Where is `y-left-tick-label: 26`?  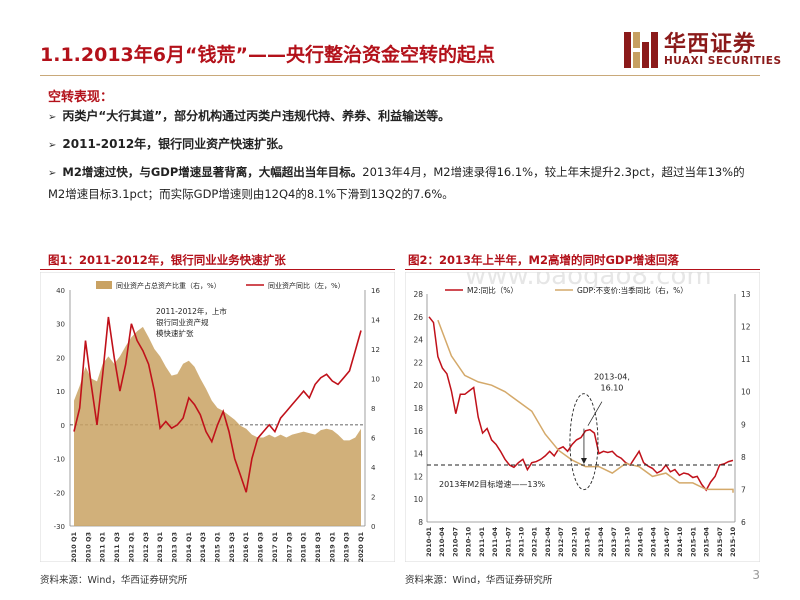 y-left-tick-label: 26 is located at coordinates (418, 317).